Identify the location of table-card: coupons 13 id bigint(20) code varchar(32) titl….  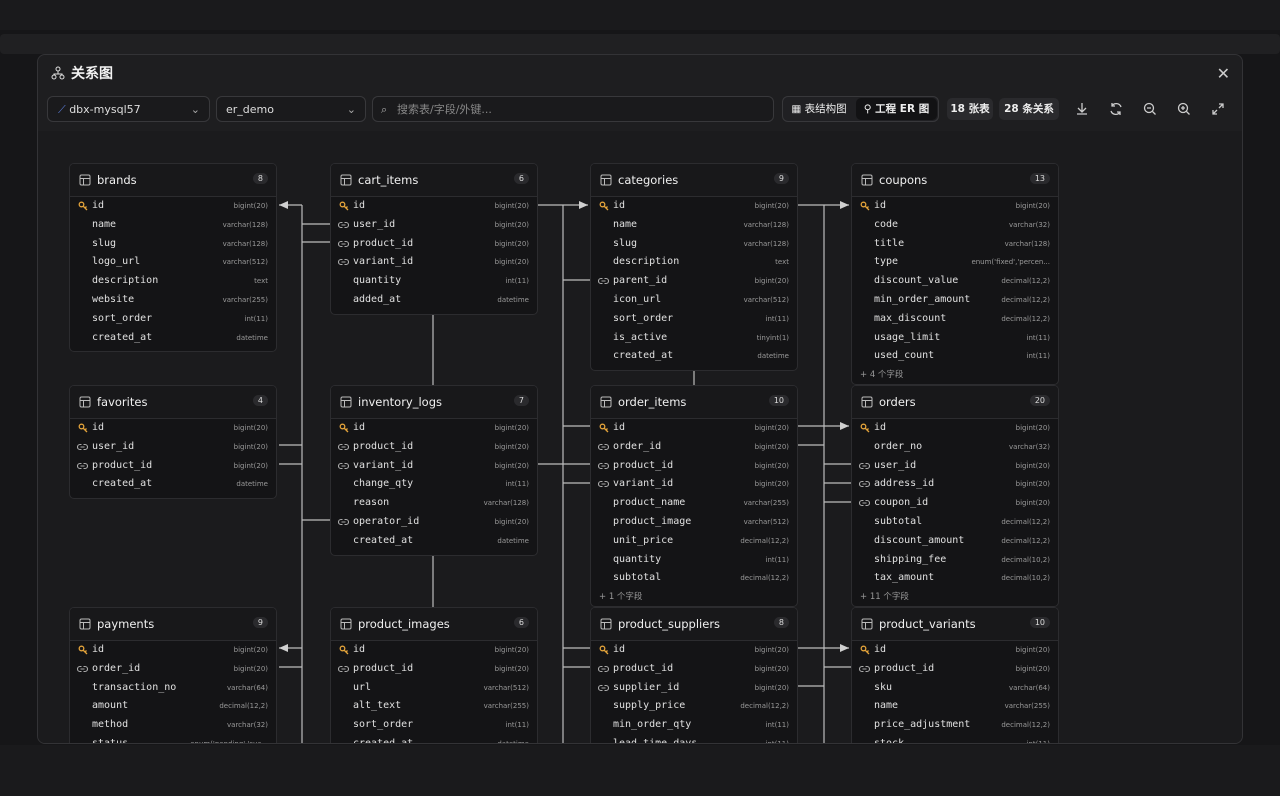
(955, 274).